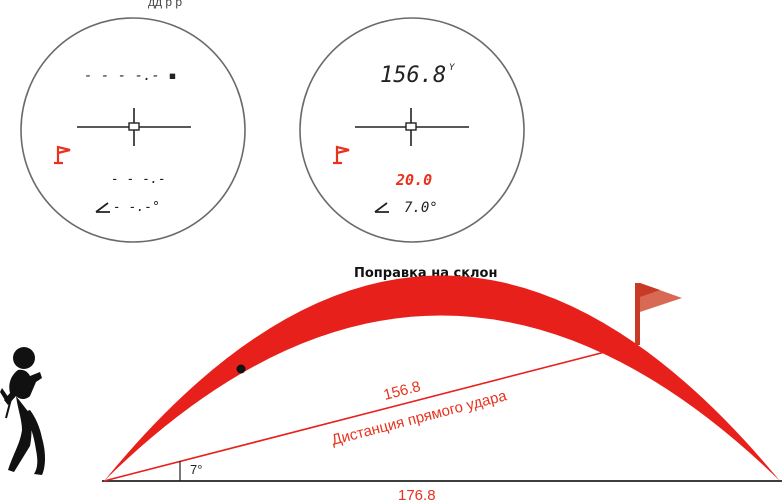  Describe the element at coordinates (411, 126) in the screenshot. I see `crosshair-center-right` at that location.